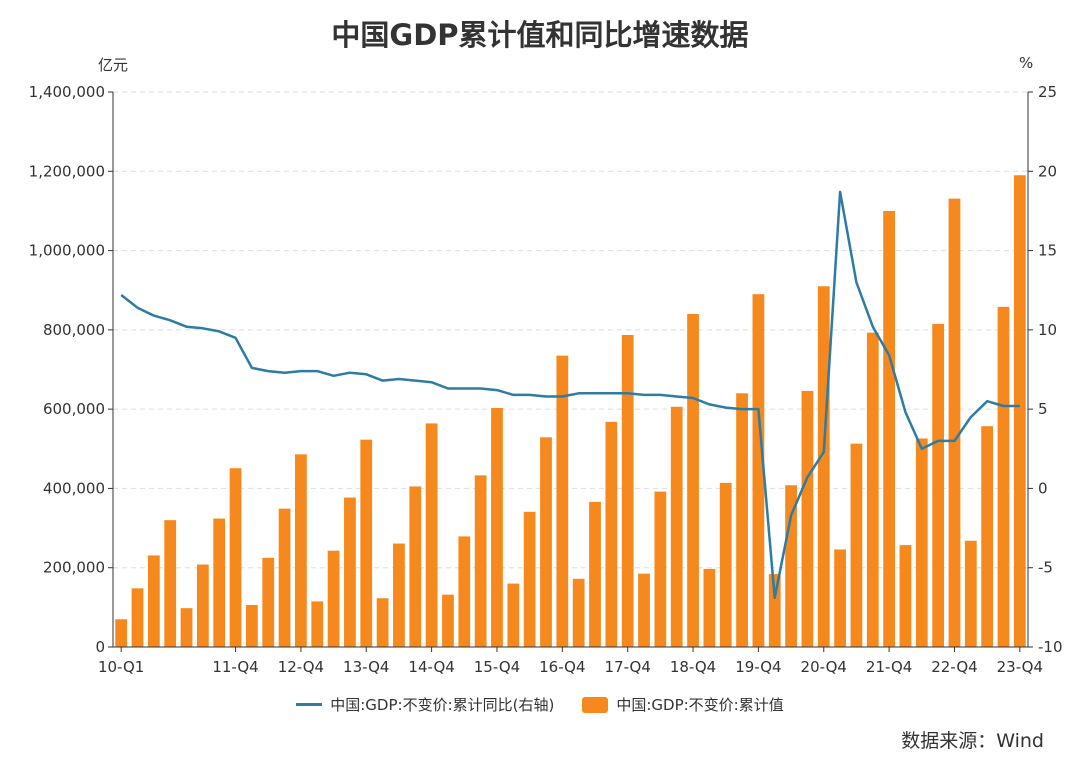 This screenshot has height=764, width=1080. What do you see at coordinates (1020, 667) in the screenshot?
I see `x-axis-tick-label: 23-Q4` at bounding box center [1020, 667].